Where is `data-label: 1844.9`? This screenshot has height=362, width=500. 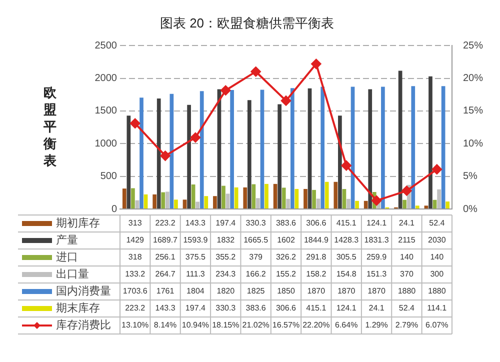
data-label: 1844.9 is located at coordinates (316, 240).